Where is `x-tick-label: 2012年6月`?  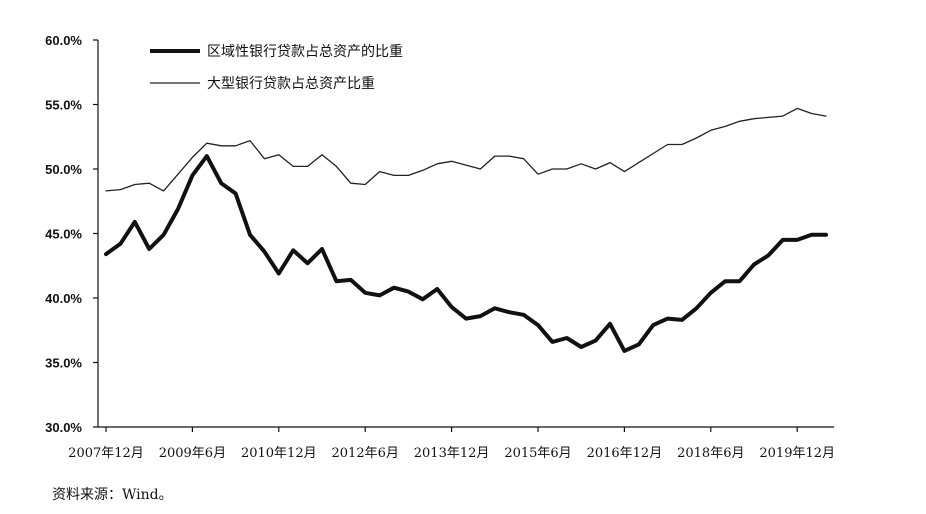 x-tick-label: 2012年6月 is located at coordinates (365, 453).